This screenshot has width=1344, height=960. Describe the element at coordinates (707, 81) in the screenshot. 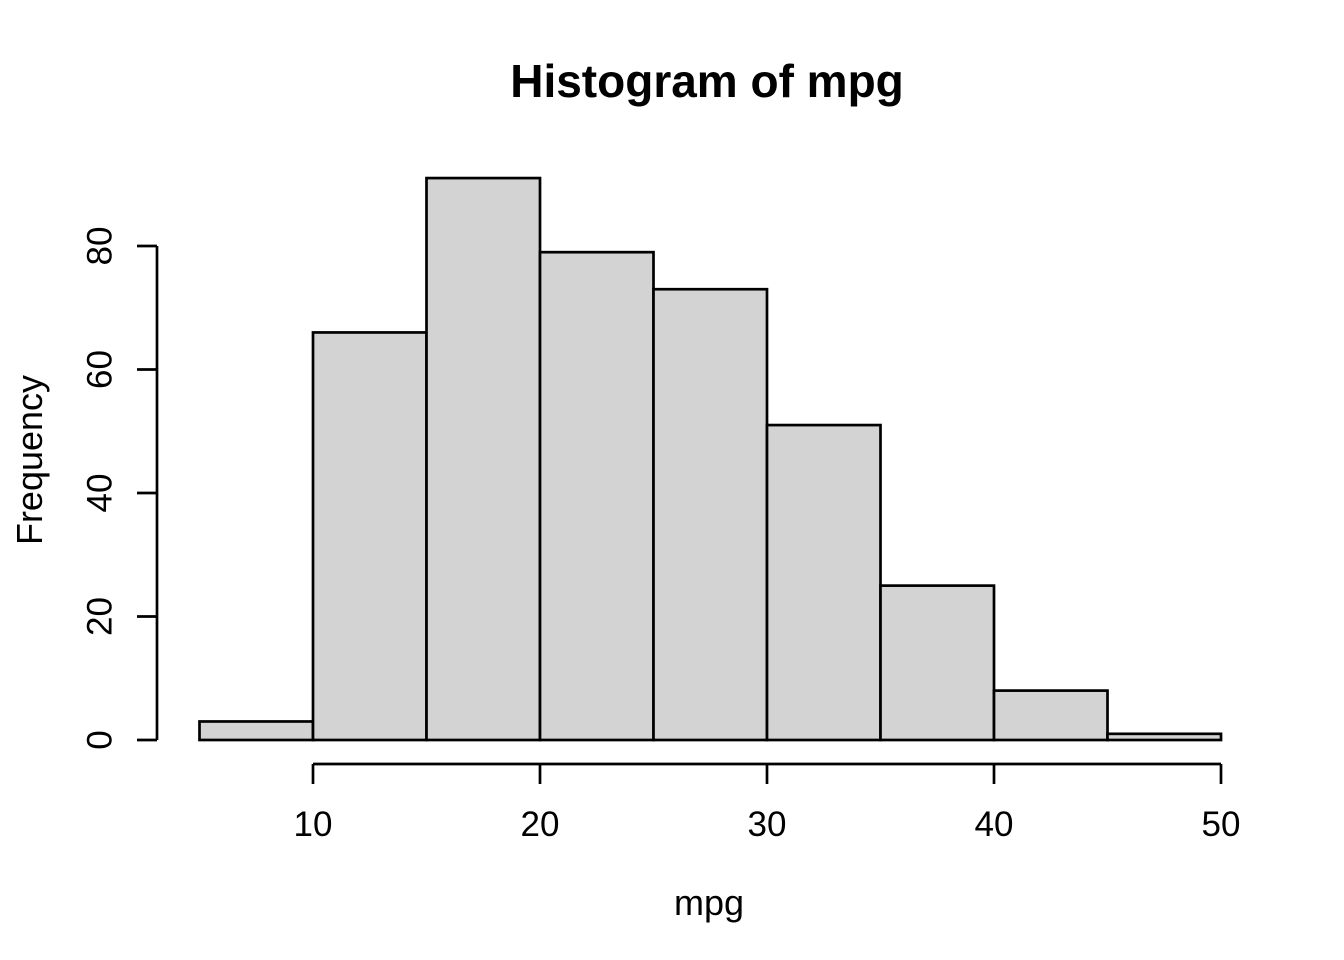

I see `chart-title: Histogram of mpg` at that location.